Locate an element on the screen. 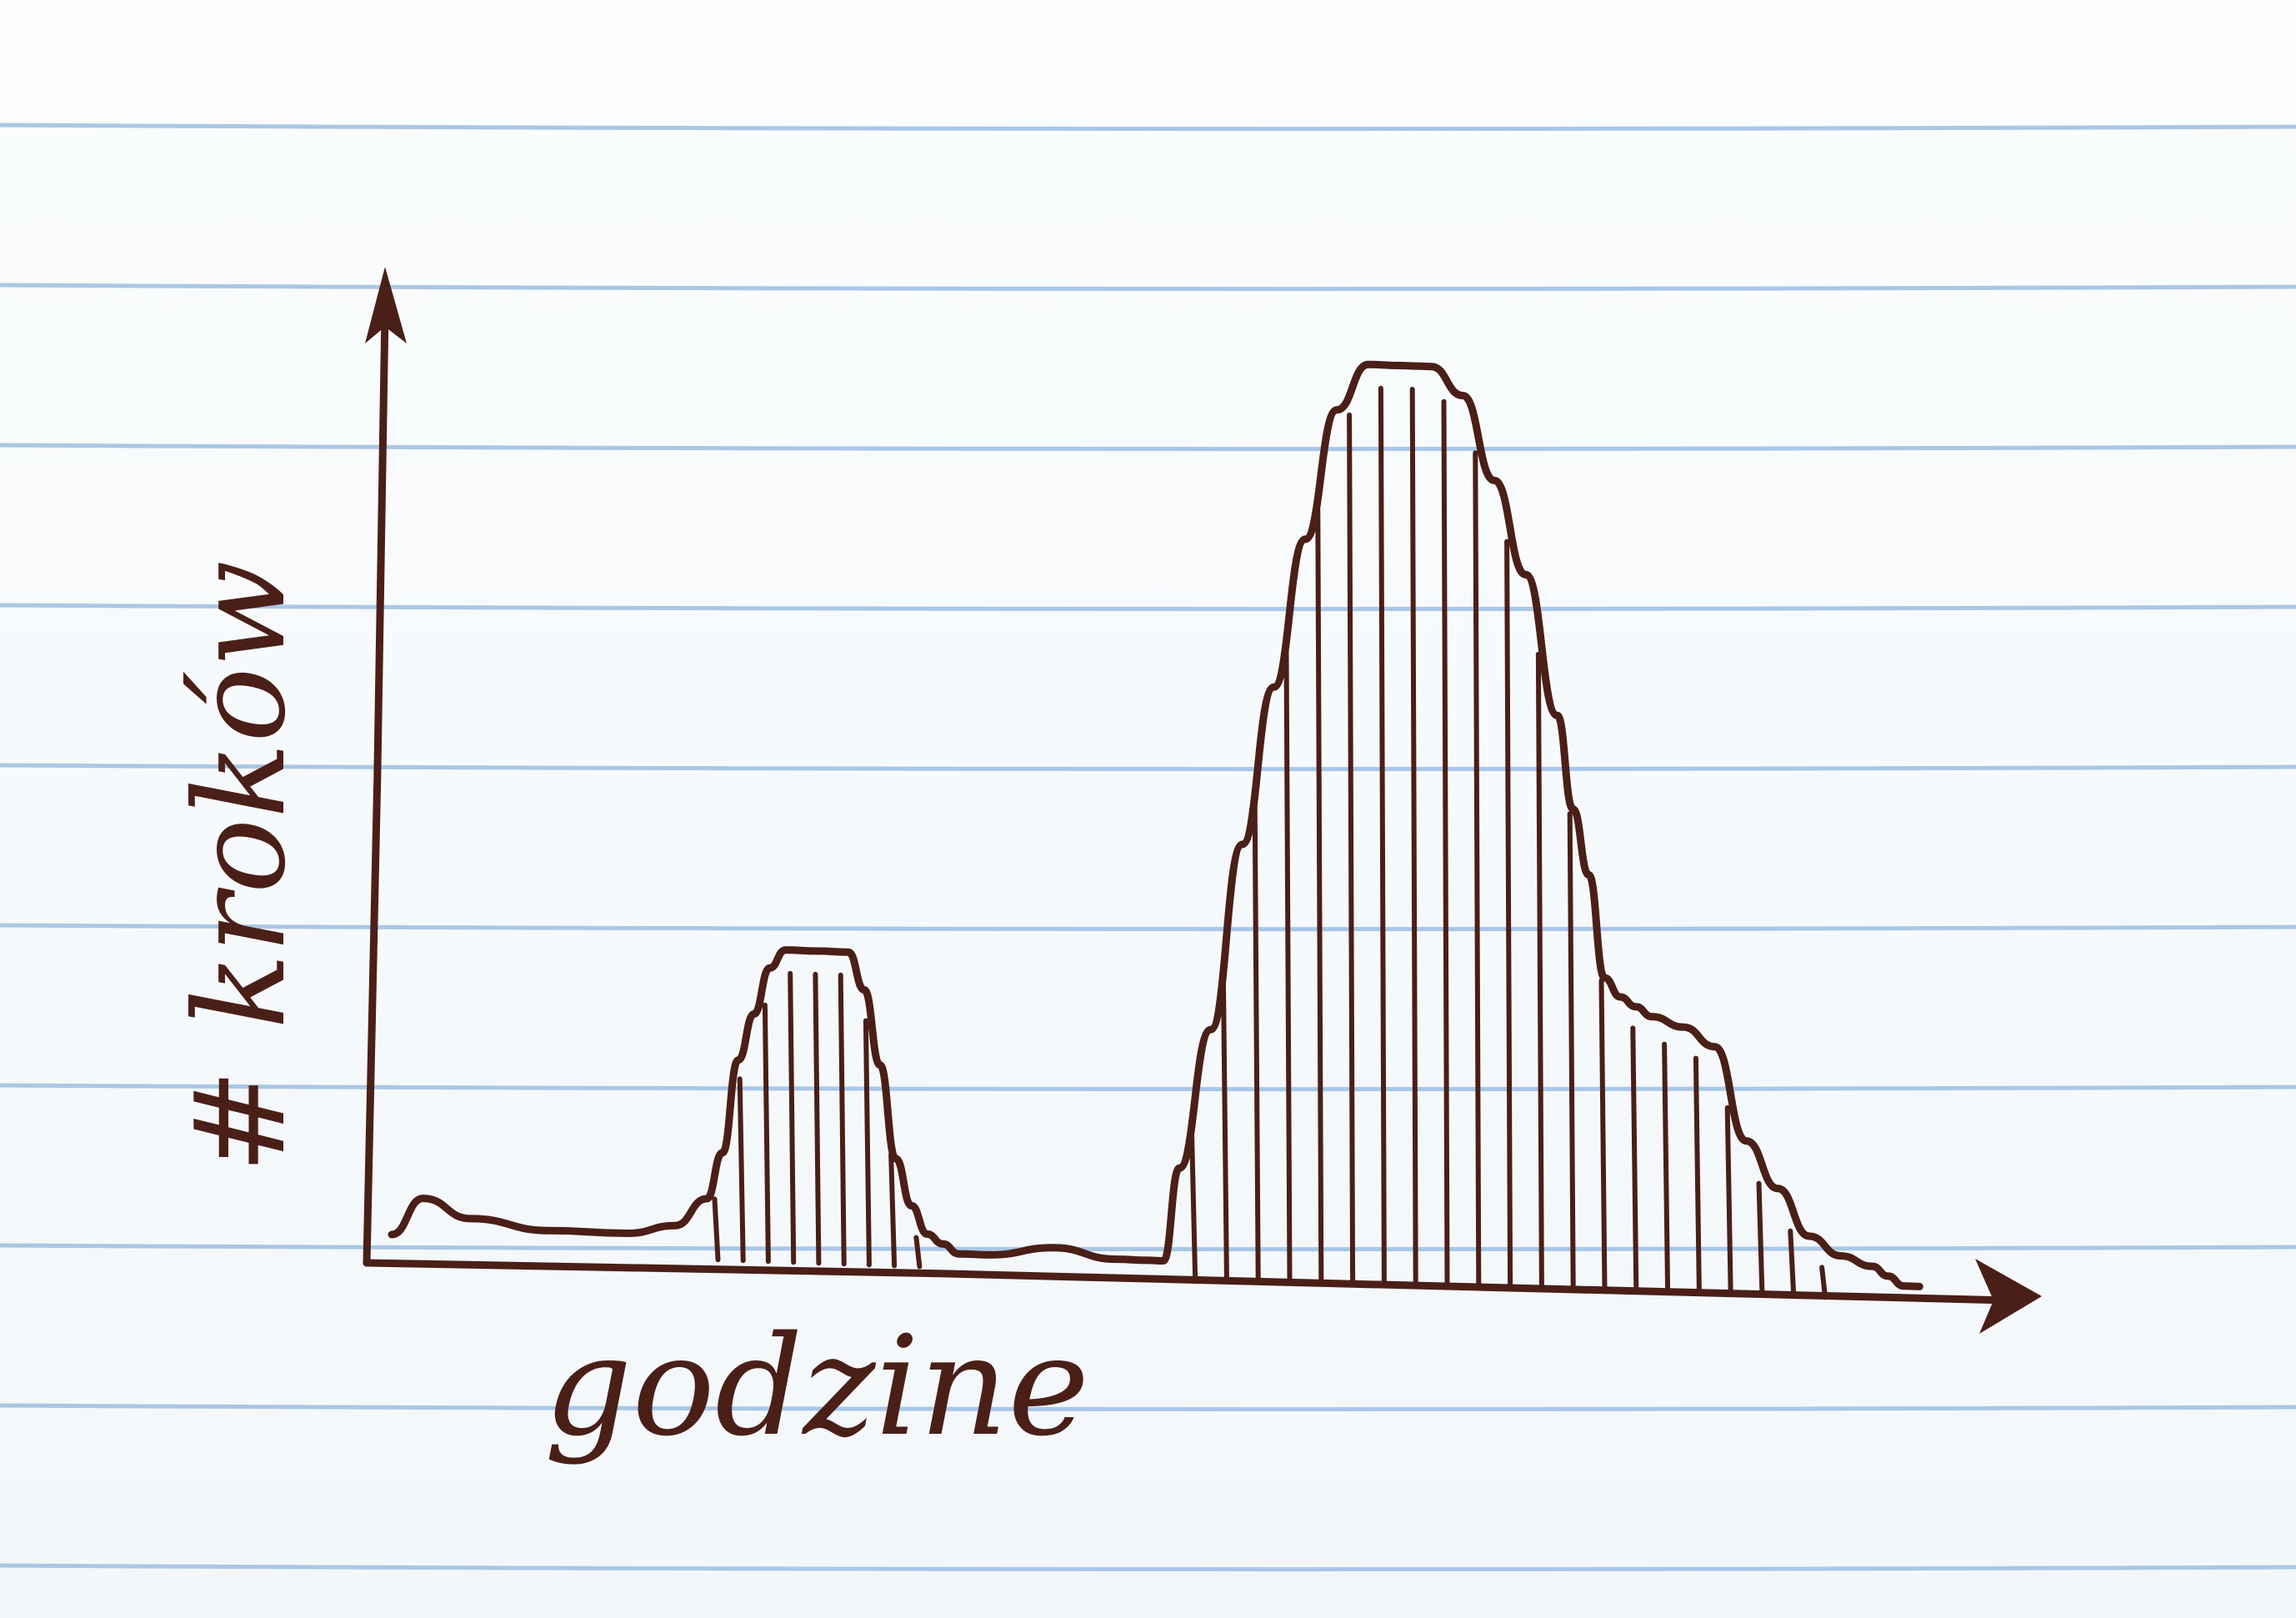  x-axis-arrowhead is located at coordinates (2008, 1296).